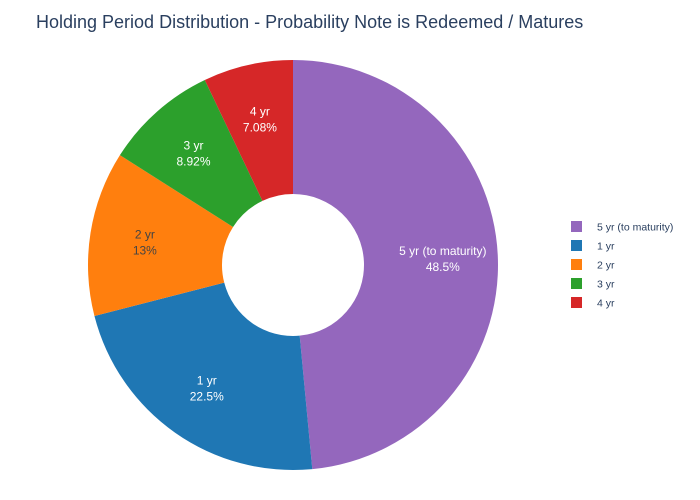  Describe the element at coordinates (145, 243) in the screenshot. I see `slice-label-2-yr: 2 yr 13%` at that location.